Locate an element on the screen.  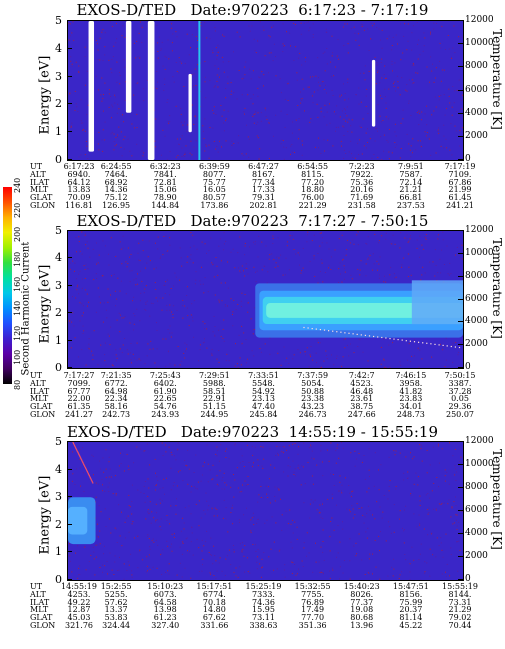
orbit-table-cell: 5054. is located at coordinates (313, 383).